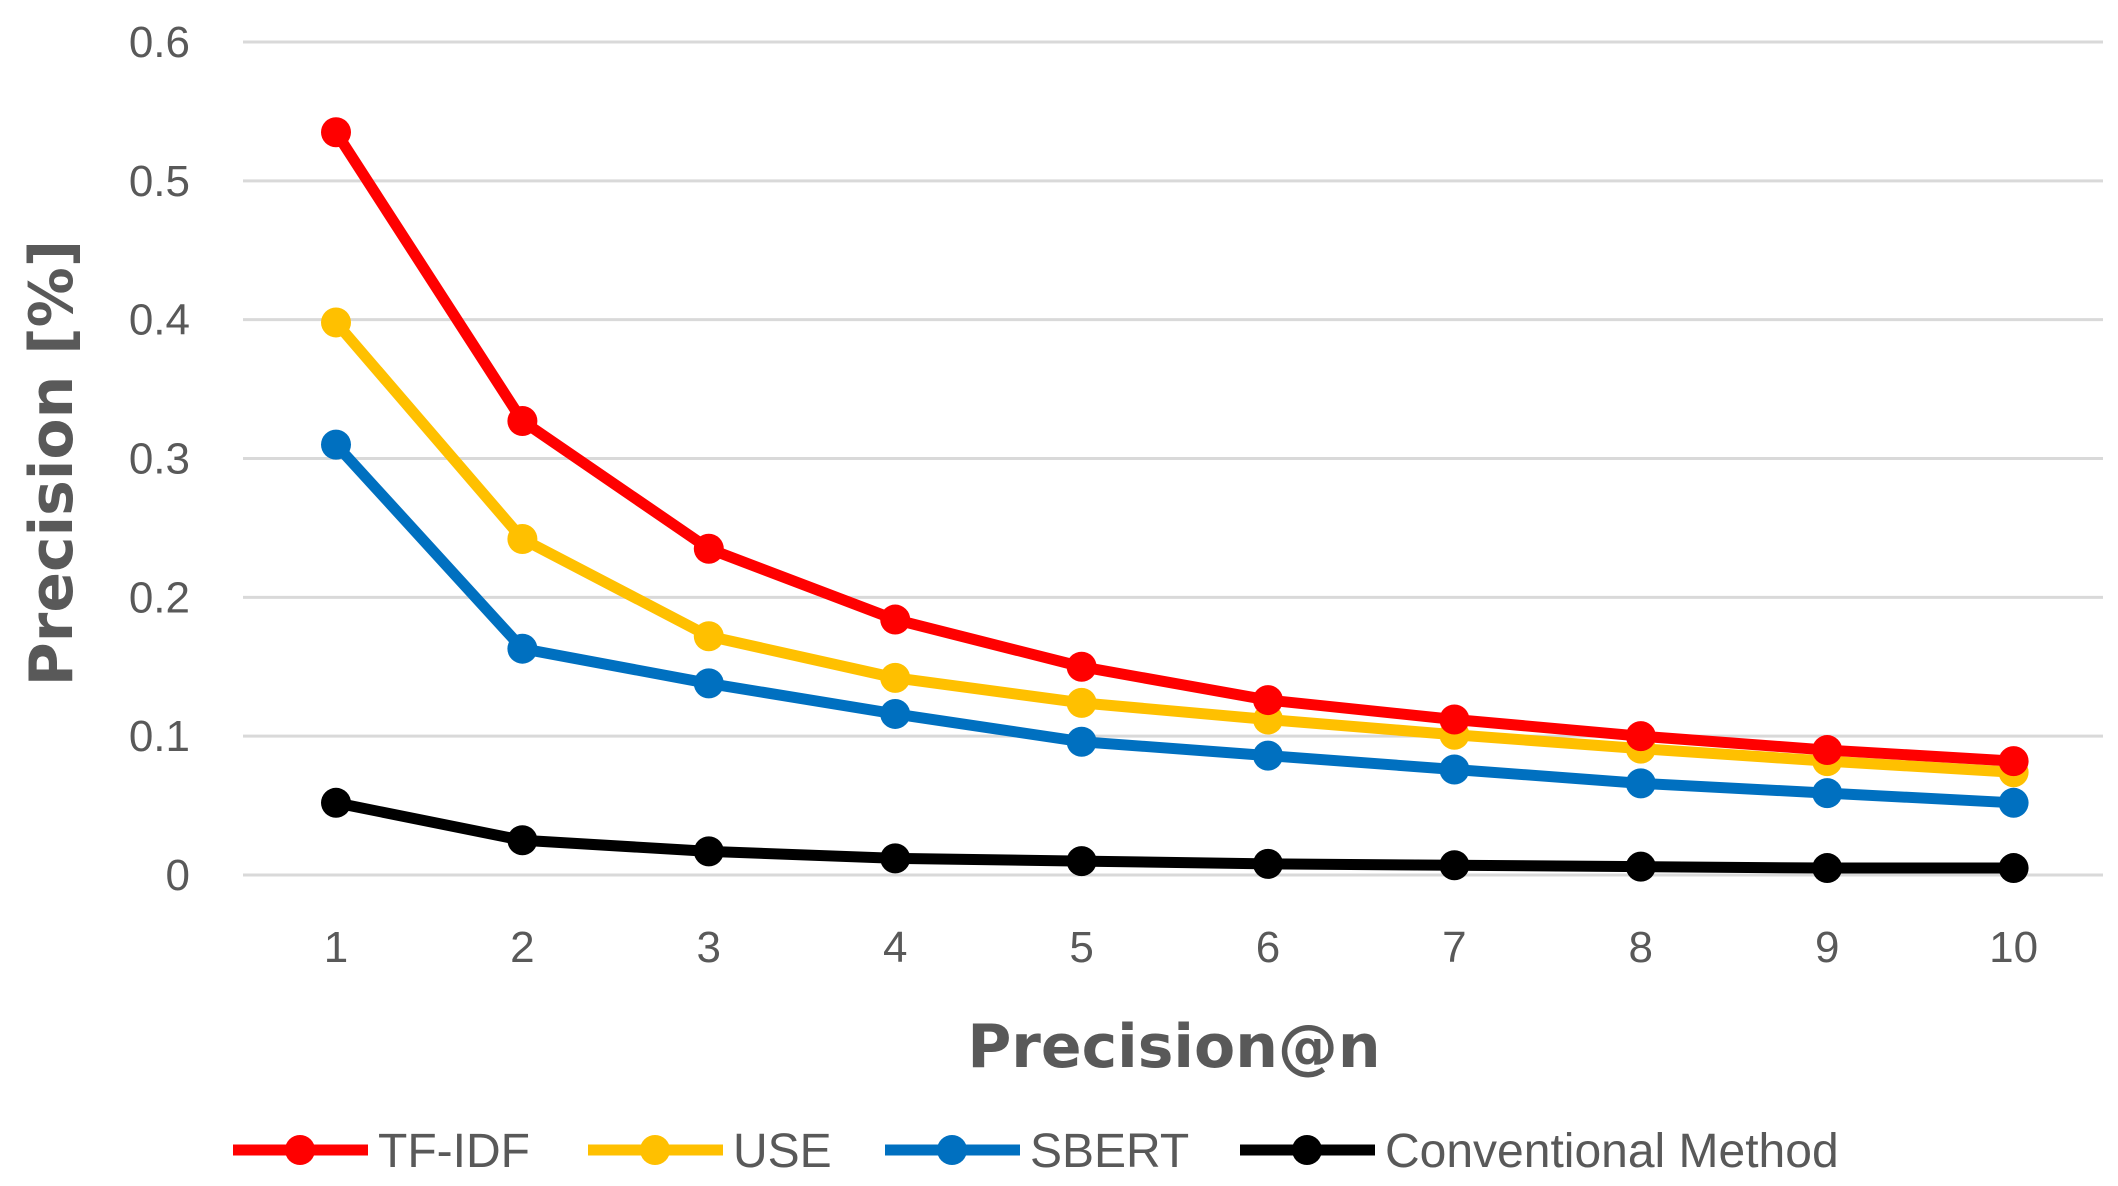  I want to click on x-tick-label: 9, so click(1827, 947).